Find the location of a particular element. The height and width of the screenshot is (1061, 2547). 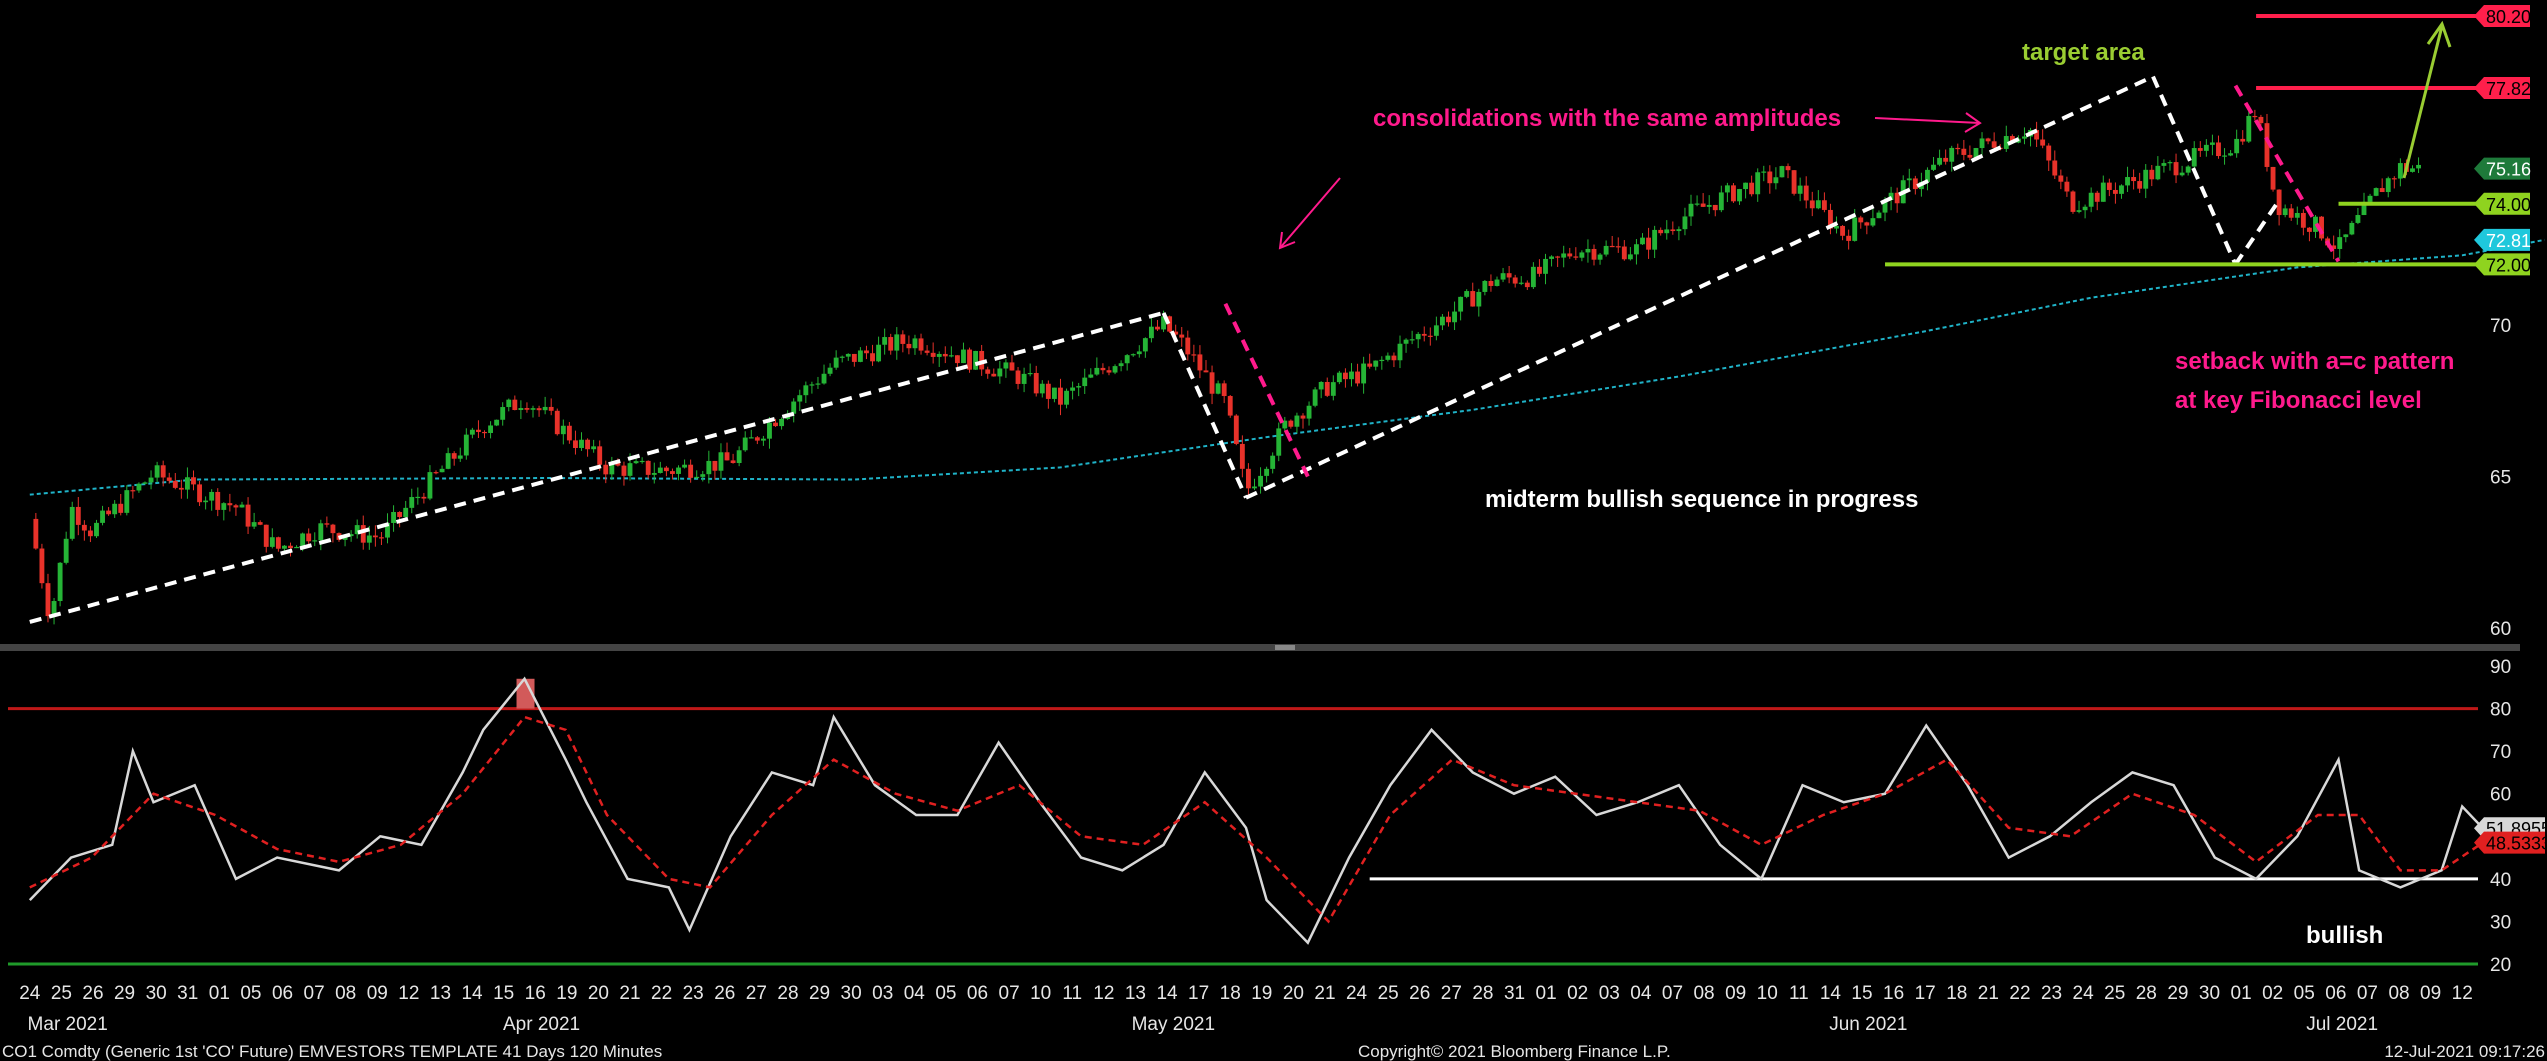

level-tag: 72.00 is located at coordinates (2502, 264).